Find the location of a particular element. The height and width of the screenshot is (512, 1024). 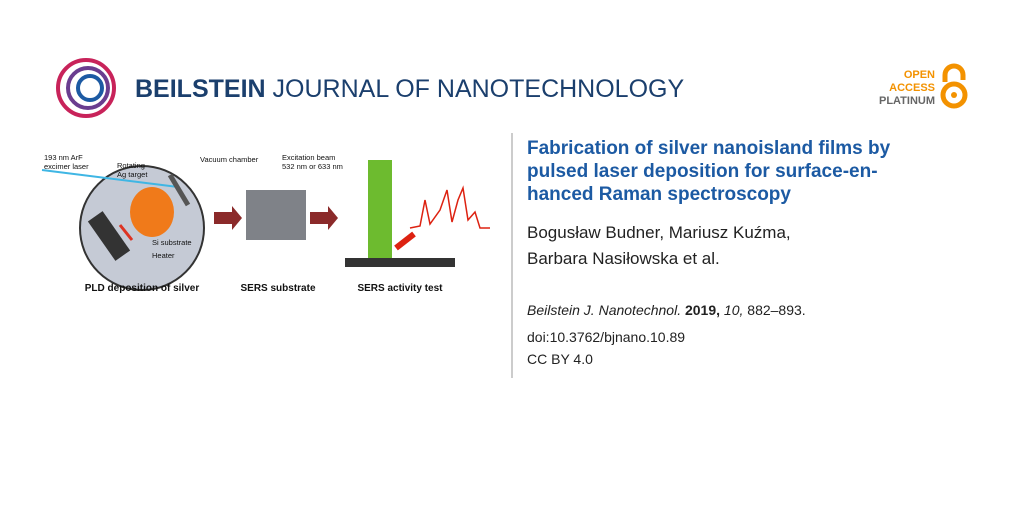

author-line: Barbara Nasiłowska et al. is located at coordinates (623, 258).